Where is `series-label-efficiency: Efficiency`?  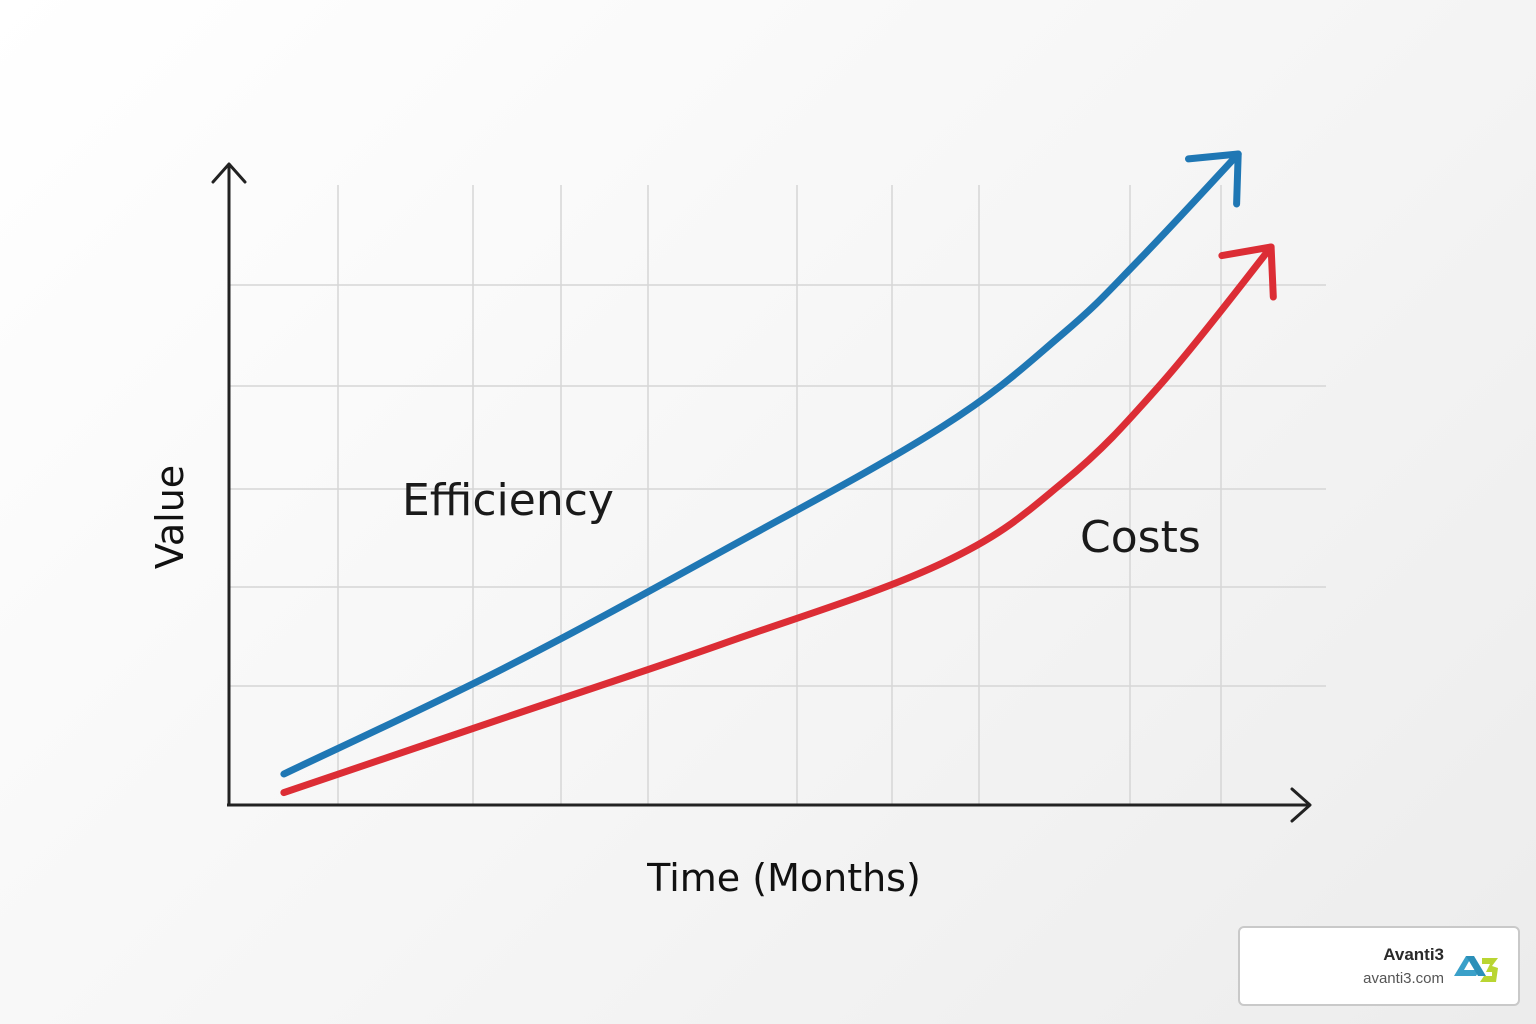
series-label-efficiency: Efficiency is located at coordinates (508, 500).